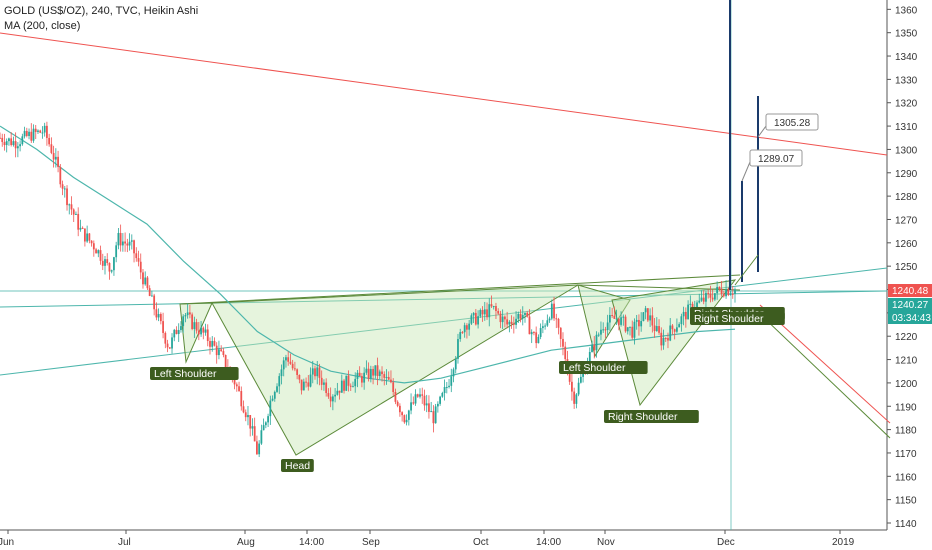 This screenshot has width=932, height=550. Describe the element at coordinates (906, 150) in the screenshot. I see `y-tick-label: 1300` at that location.